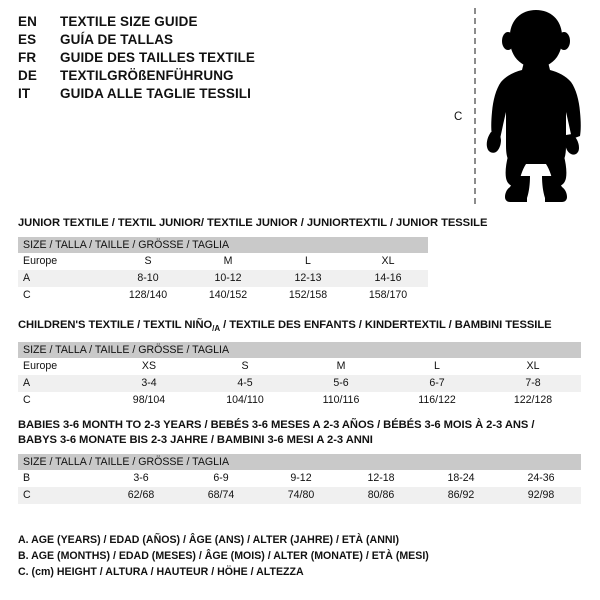  What do you see at coordinates (388, 295) in the screenshot?
I see `table-cell: 158/170` at bounding box center [388, 295].